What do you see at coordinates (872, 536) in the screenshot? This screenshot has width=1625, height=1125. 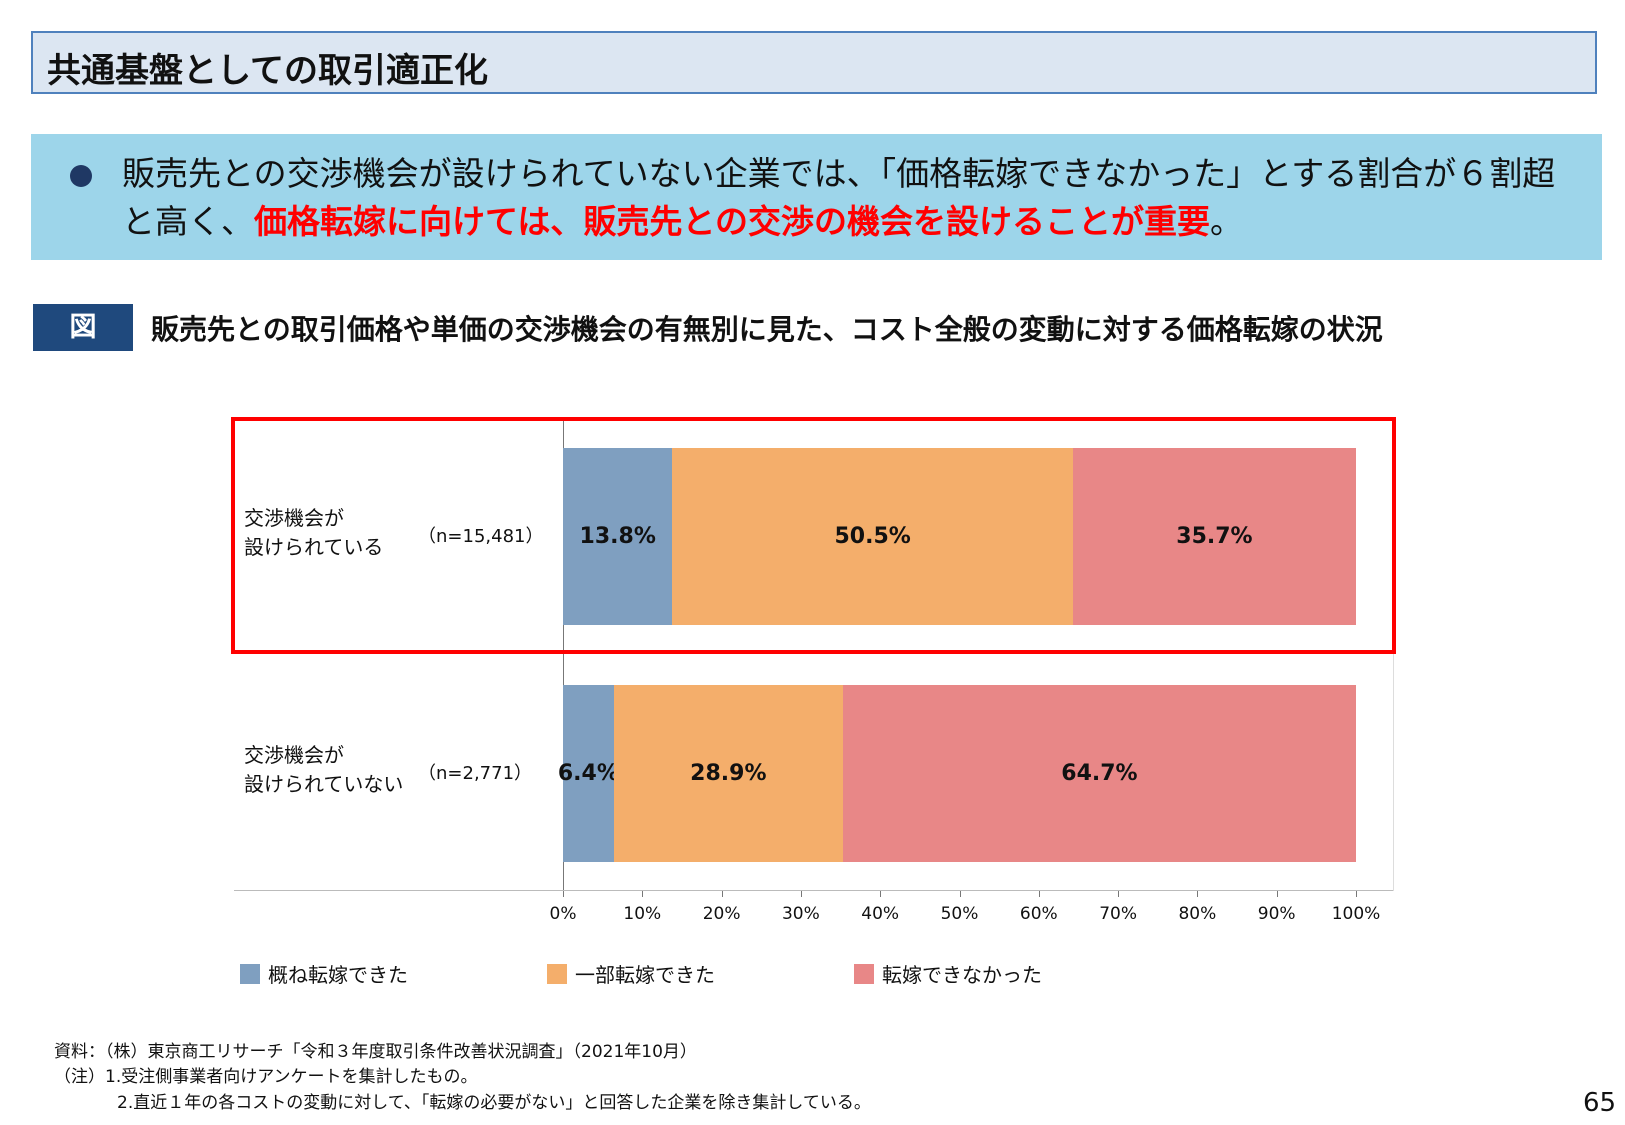 I see `bar-segment: 50.5%` at bounding box center [872, 536].